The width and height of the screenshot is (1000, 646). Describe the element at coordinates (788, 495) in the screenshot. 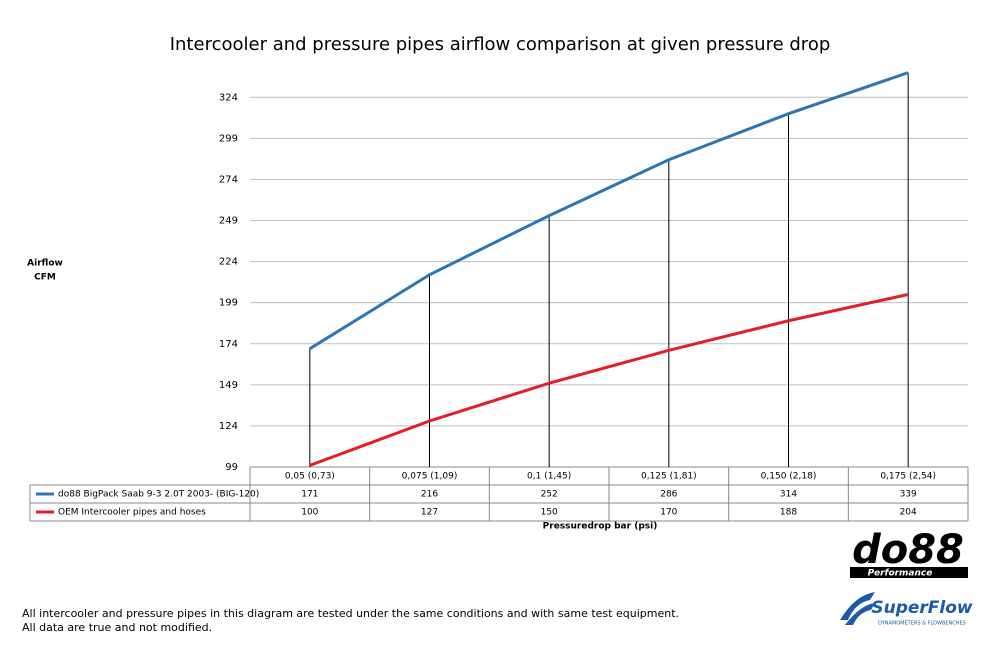

I see `table-value: 314` at that location.